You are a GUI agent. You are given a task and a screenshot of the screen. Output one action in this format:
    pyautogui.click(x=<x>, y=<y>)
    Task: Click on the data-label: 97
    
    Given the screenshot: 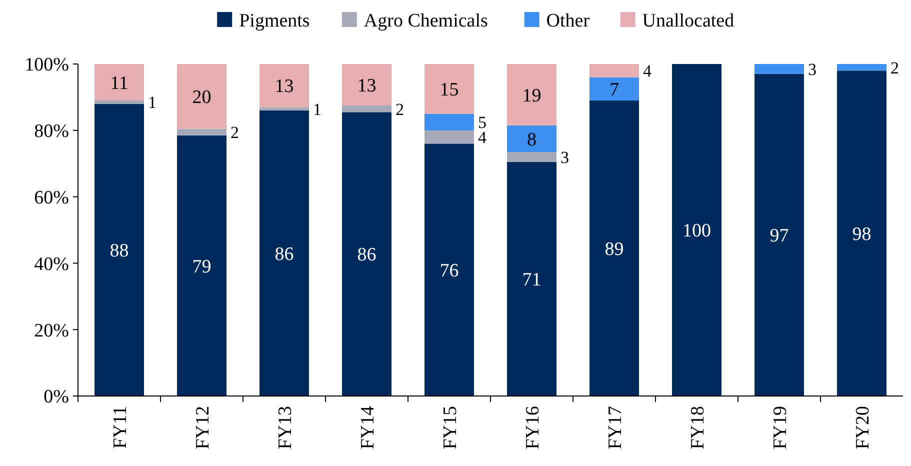 What is the action you would take?
    pyautogui.click(x=779, y=236)
    